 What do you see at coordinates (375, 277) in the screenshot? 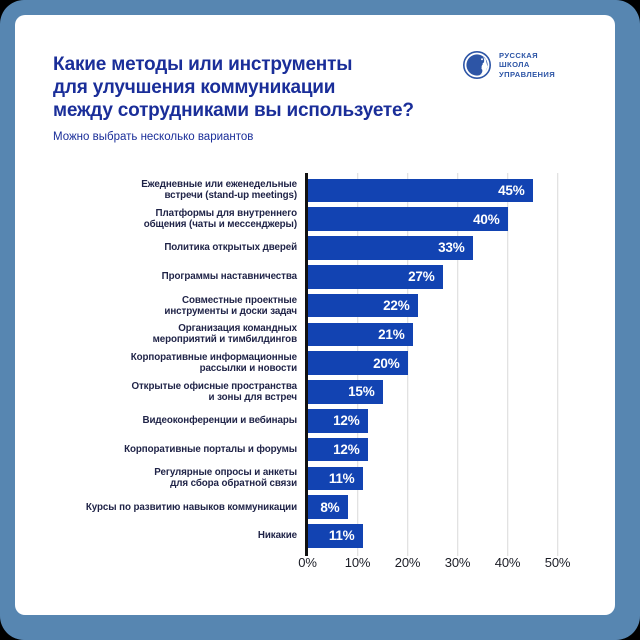
I see `bar: 27%` at bounding box center [375, 277].